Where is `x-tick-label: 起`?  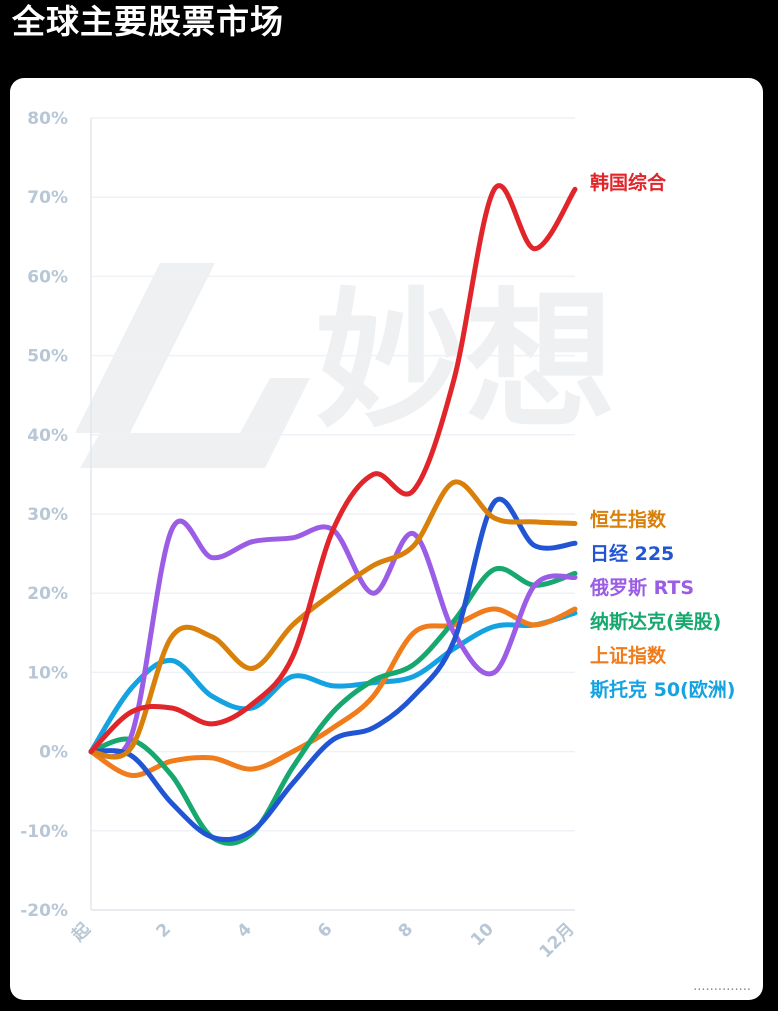
x-tick-label: 起 is located at coordinates (81, 932).